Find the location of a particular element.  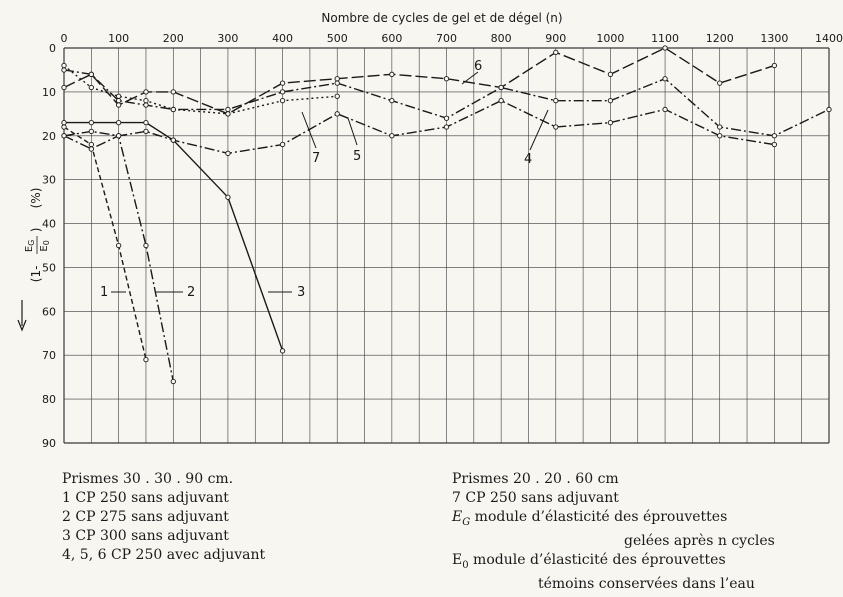

y-title-den-sub: 0 is located at coordinates (46, 242).